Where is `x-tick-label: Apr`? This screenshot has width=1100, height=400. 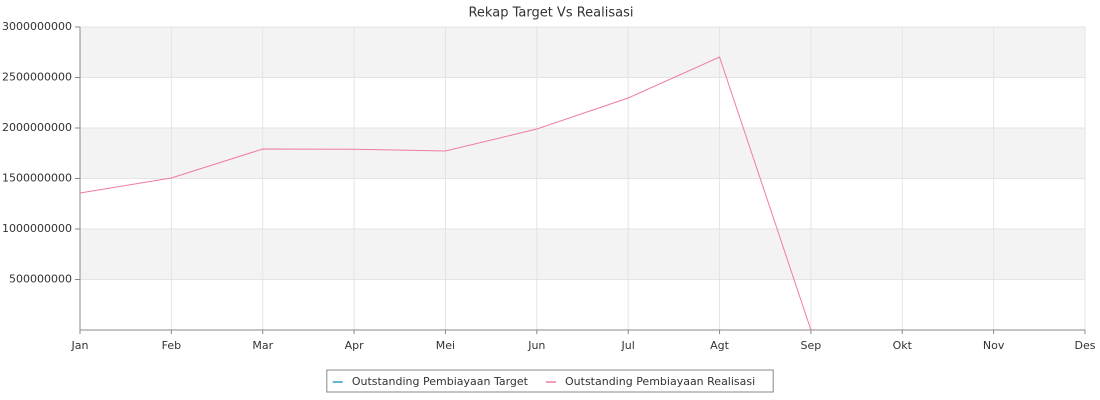 x-tick-label: Apr is located at coordinates (355, 345).